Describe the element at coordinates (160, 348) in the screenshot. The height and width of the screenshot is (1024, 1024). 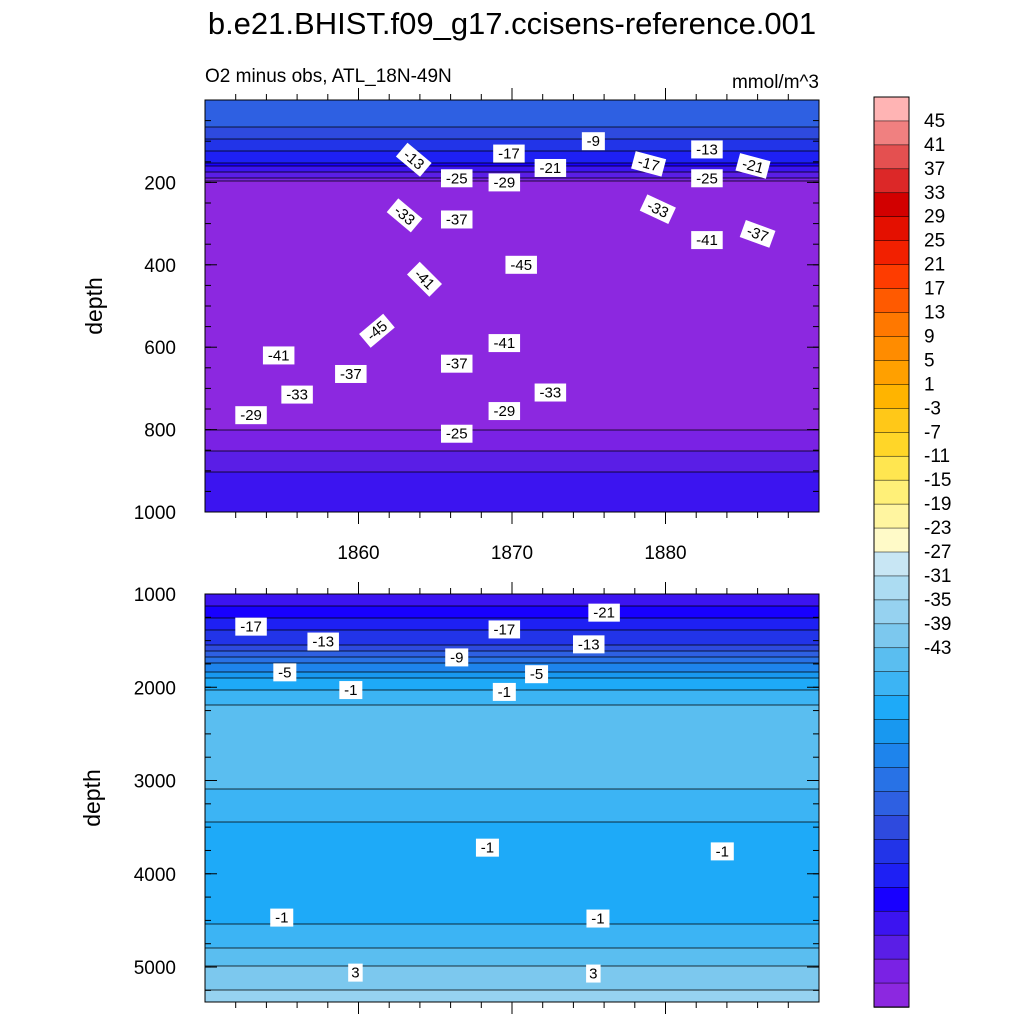
I see `y-tick-label: 600` at that location.